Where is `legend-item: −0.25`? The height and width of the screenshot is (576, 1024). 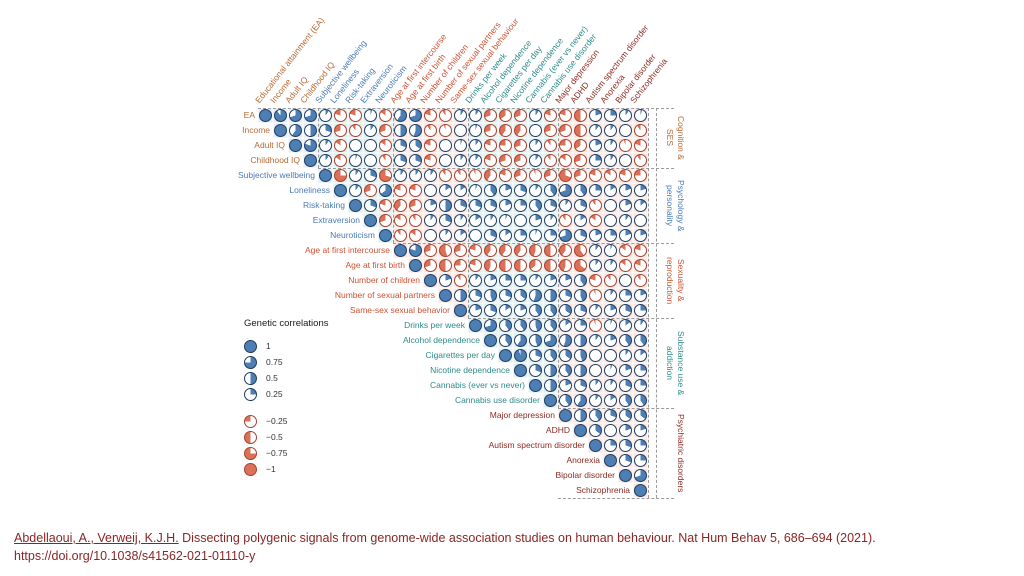
legend-item: −0.25 is located at coordinates (286, 421).